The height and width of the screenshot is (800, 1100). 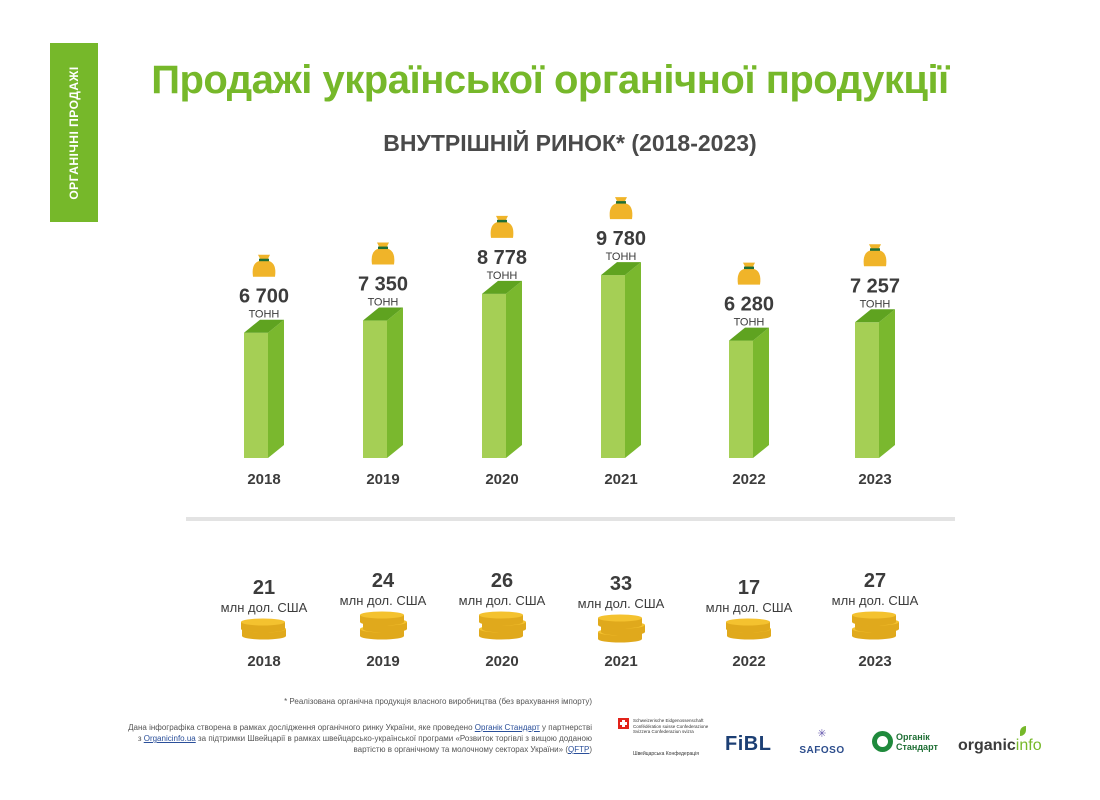 What do you see at coordinates (874, 479) in the screenshot?
I see `x-tick-label: 2023` at bounding box center [874, 479].